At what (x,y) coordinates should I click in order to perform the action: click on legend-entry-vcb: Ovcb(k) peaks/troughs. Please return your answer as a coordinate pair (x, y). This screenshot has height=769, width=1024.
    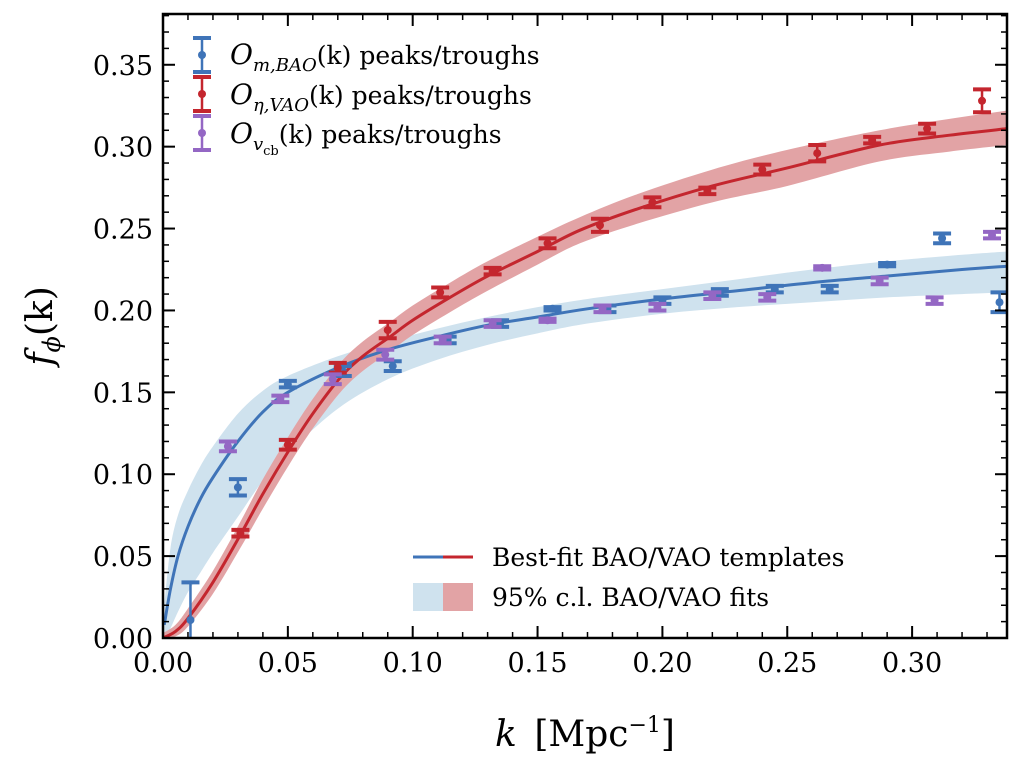
    Looking at the image, I should click on (366, 138).